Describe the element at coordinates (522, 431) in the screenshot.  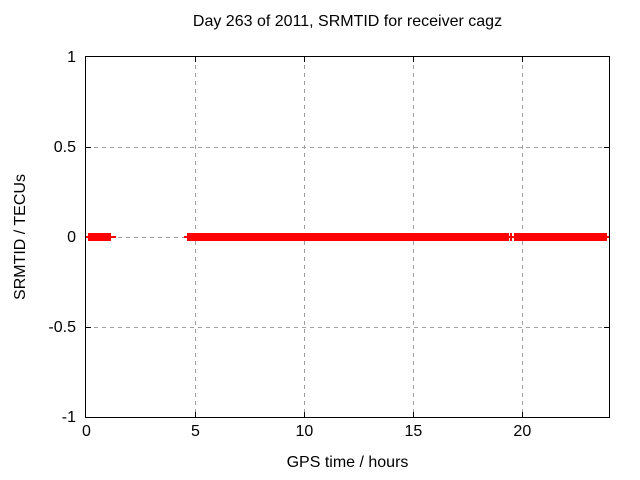
I see `x-tick-label: 20` at that location.